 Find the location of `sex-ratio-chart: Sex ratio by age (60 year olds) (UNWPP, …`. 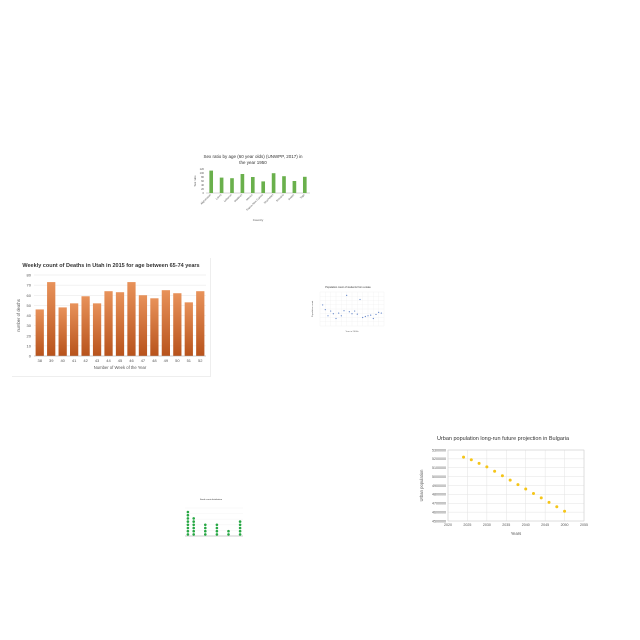

sex-ratio-chart: Sex ratio by age (60 year olds) (UNWPP, … is located at coordinates (253, 190).